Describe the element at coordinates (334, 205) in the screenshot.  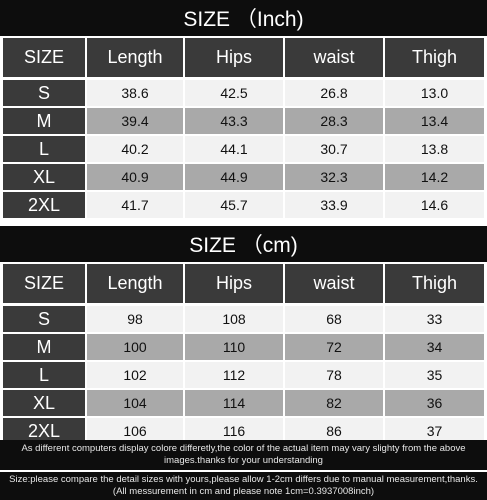
I see `value-cell: 33.9` at that location.